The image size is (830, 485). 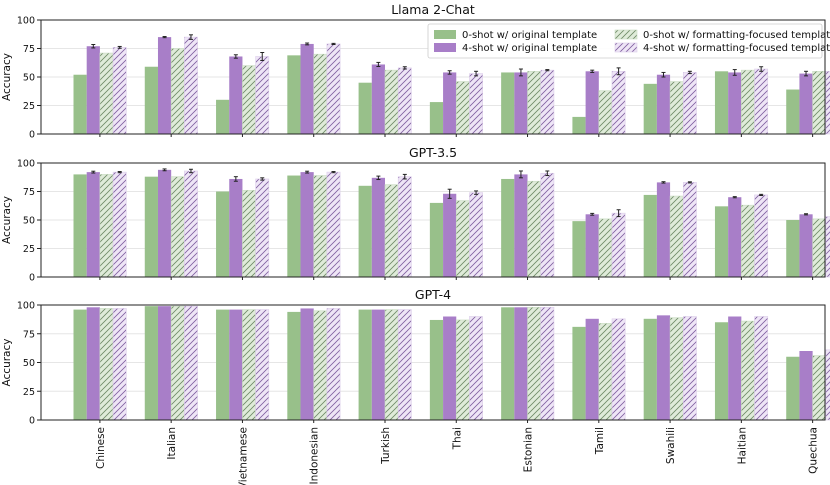 What do you see at coordinates (26, 164) in the screenshot?
I see `y-tick-label: 100` at bounding box center [26, 164].